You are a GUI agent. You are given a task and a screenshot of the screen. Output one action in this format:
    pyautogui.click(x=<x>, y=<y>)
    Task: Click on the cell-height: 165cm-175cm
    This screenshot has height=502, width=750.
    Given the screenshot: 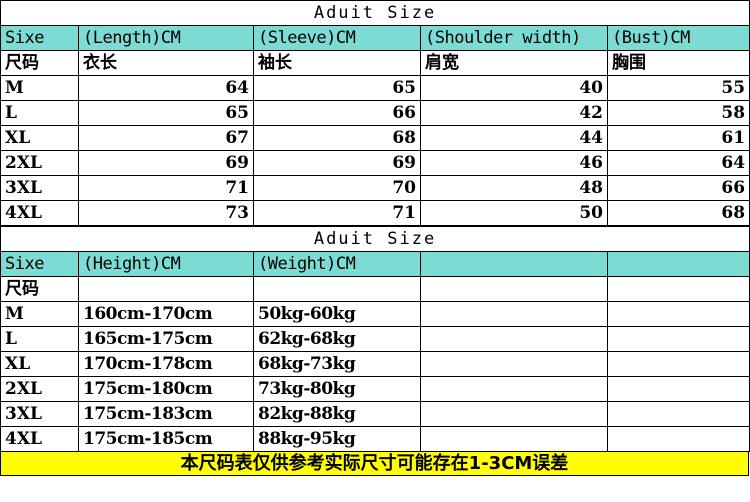 What is the action you would take?
    pyautogui.click(x=166, y=339)
    